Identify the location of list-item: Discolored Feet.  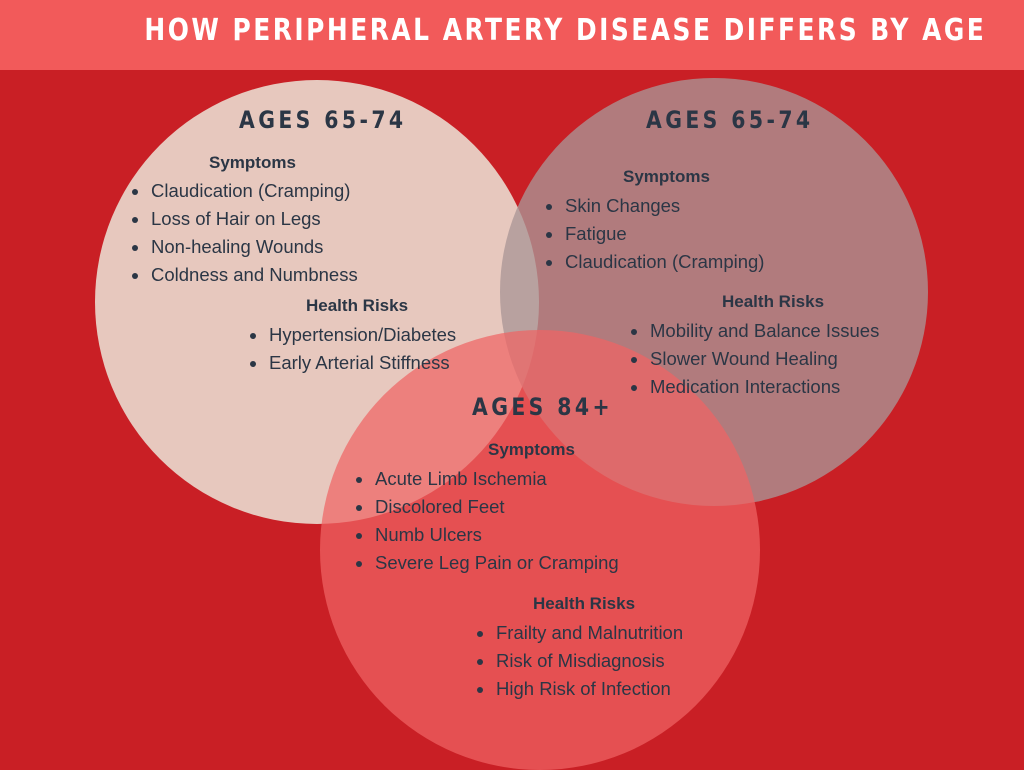
(486, 507).